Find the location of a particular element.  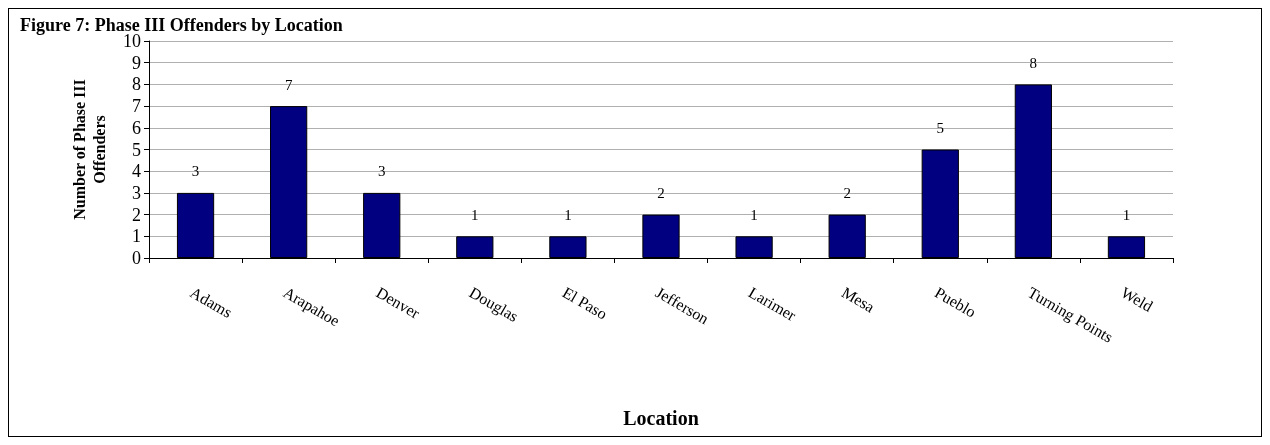

y-tick-label: 5 is located at coordinates (136, 149).